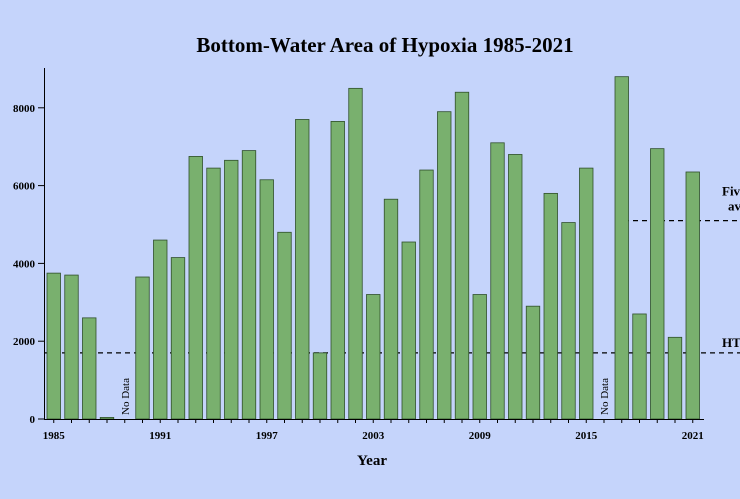 This screenshot has width=740, height=499. I want to click on y-tick-label-8000: 8000, so click(24, 109).